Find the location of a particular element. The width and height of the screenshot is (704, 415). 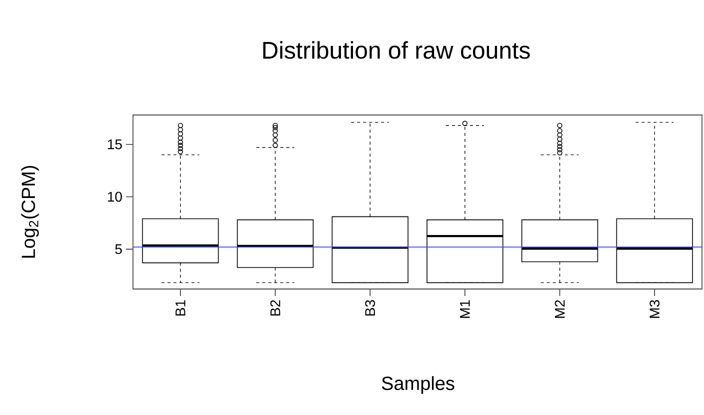

x-axis-title: Samples is located at coordinates (418, 385).